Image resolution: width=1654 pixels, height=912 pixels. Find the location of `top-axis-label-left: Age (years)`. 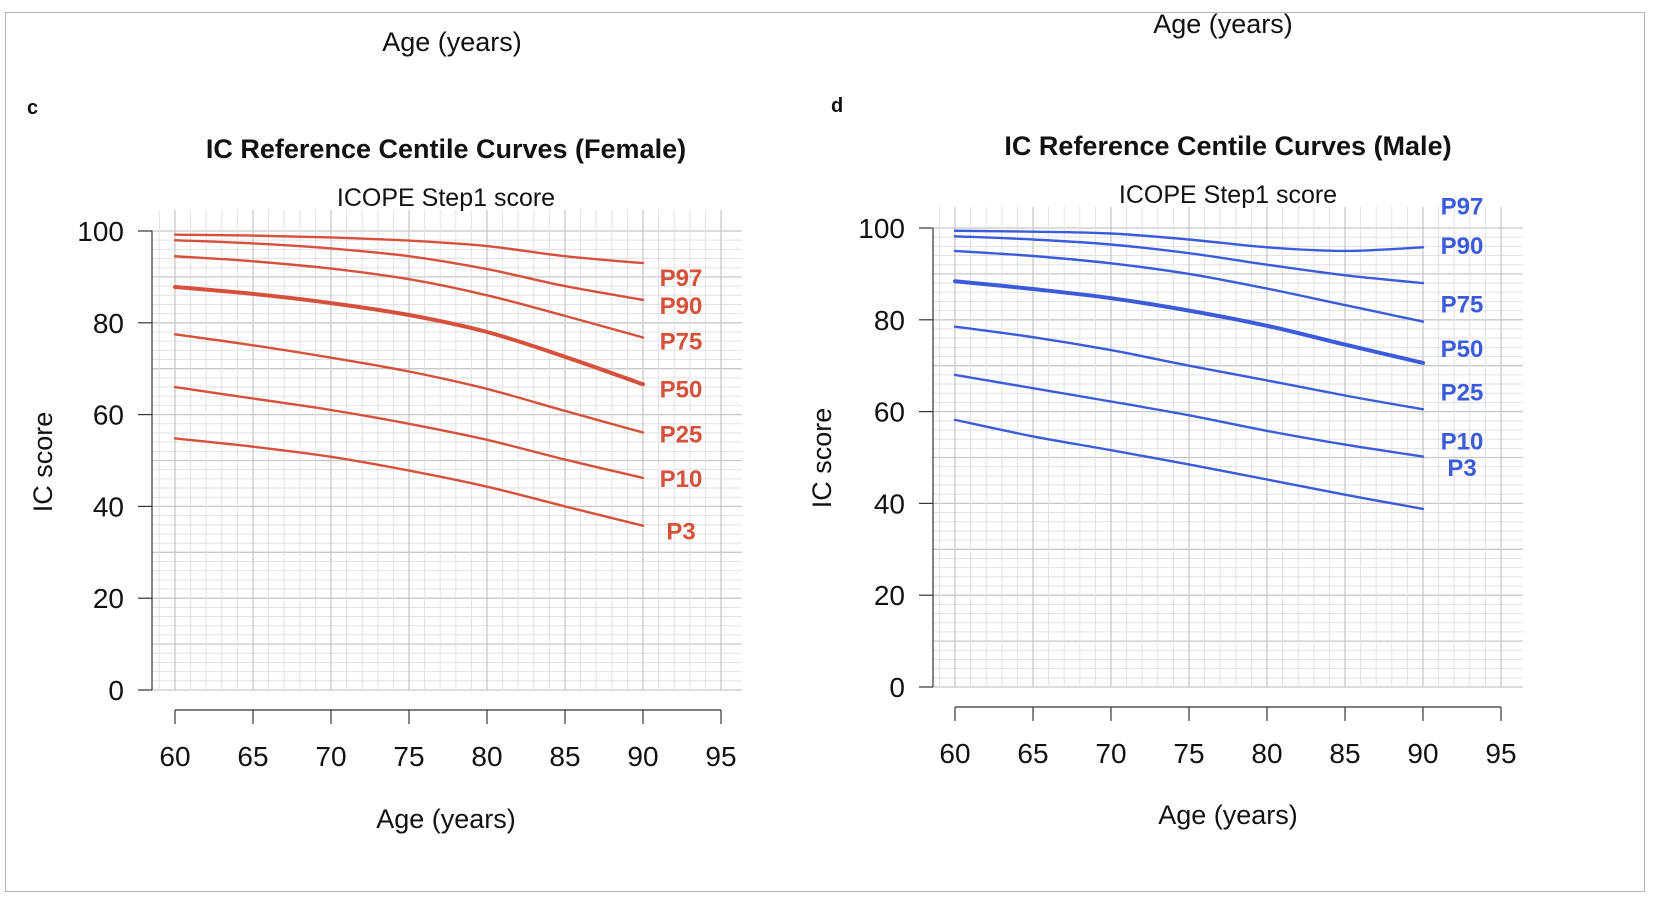

top-axis-label-left: Age (years) is located at coordinates (452, 42).